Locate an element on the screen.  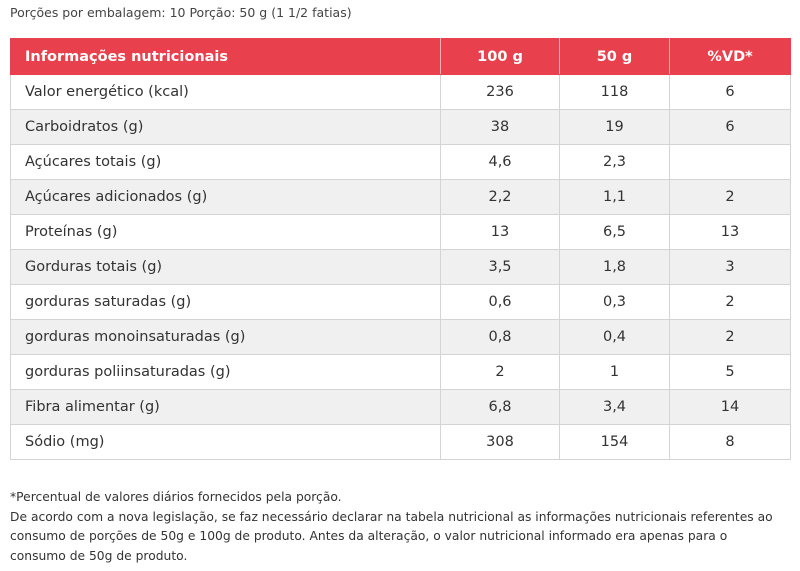
table-row: gorduras monoinsaturadas (g) 0,8 0,4 2 is located at coordinates (400, 337).